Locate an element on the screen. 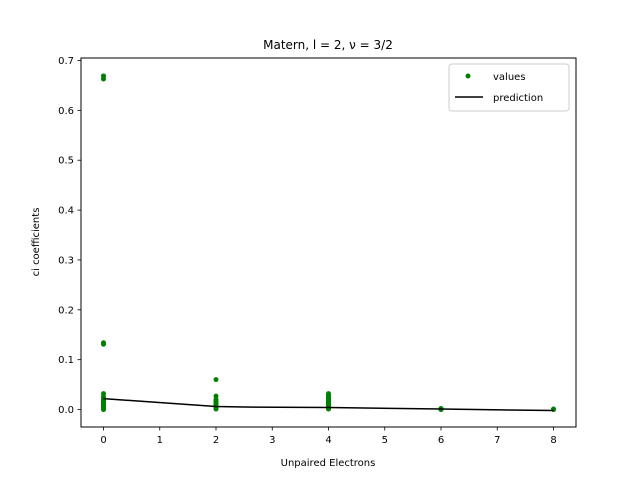  x-tick-label: 4 is located at coordinates (328, 440).